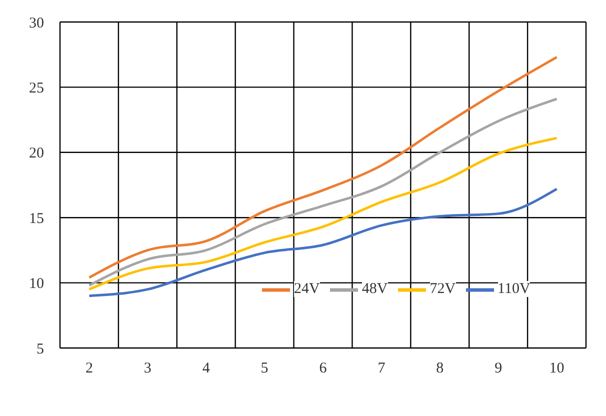  What do you see at coordinates (36, 284) in the screenshot?
I see `y-tick-label: 10` at bounding box center [36, 284].